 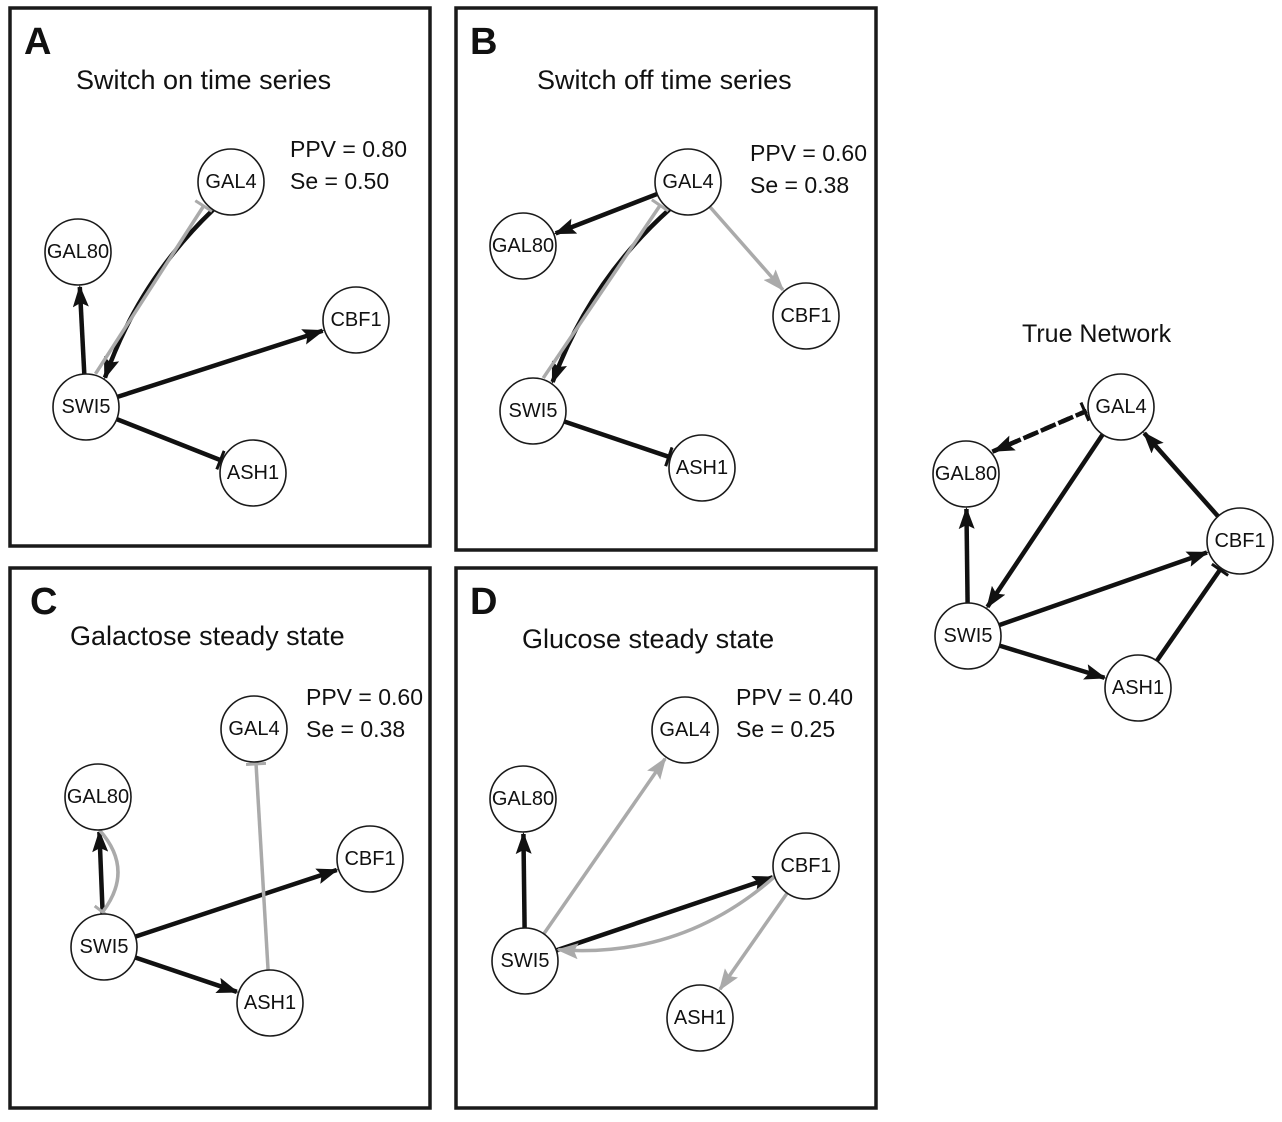 I want to click on panel-c-se: Se = 0.38, so click(x=355, y=729).